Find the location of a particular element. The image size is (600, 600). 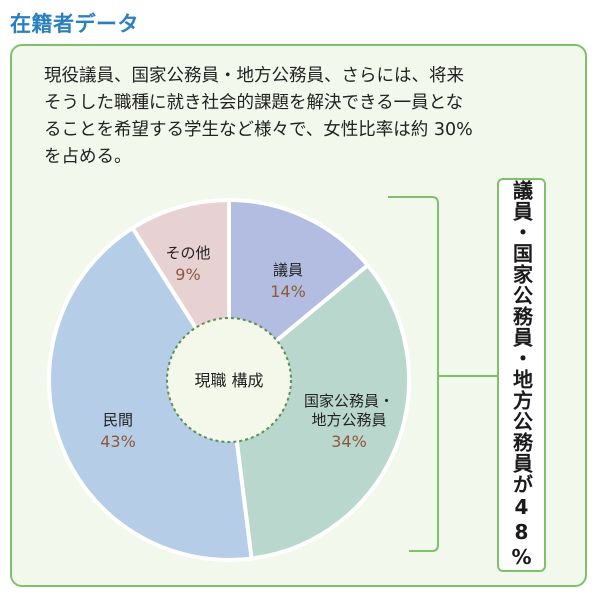

callout-text: 議員・国家公務員・地方公務員が48% is located at coordinates (521, 375).